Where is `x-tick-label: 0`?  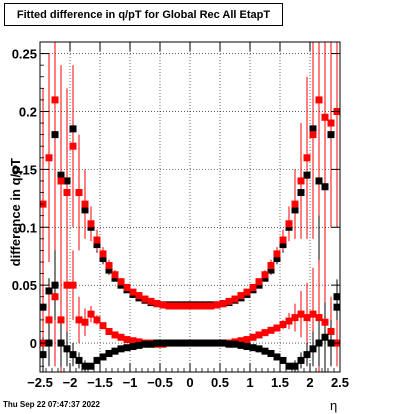
x-tick-label: 0 is located at coordinates (189, 382).